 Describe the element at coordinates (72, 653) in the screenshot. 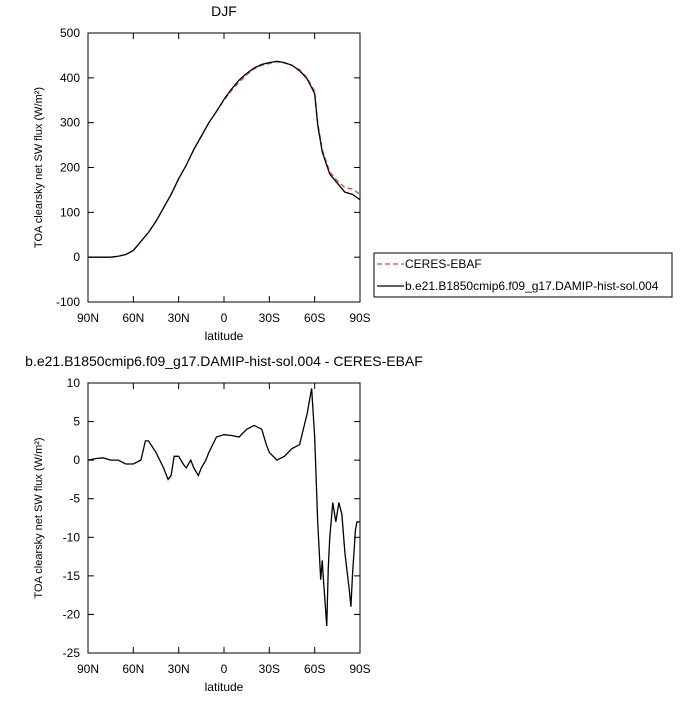

I see `y-tick-label: -25` at that location.